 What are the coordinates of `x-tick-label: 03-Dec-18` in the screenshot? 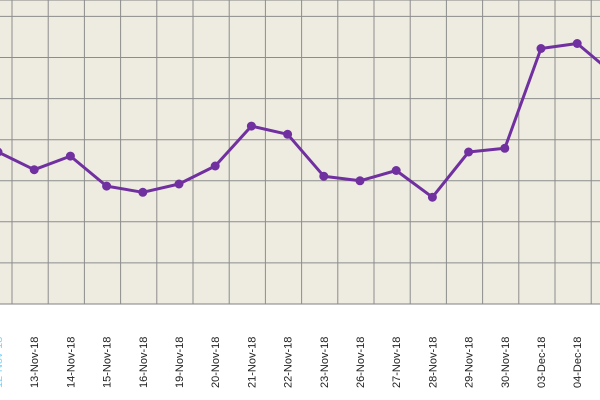 It's located at (542, 362).